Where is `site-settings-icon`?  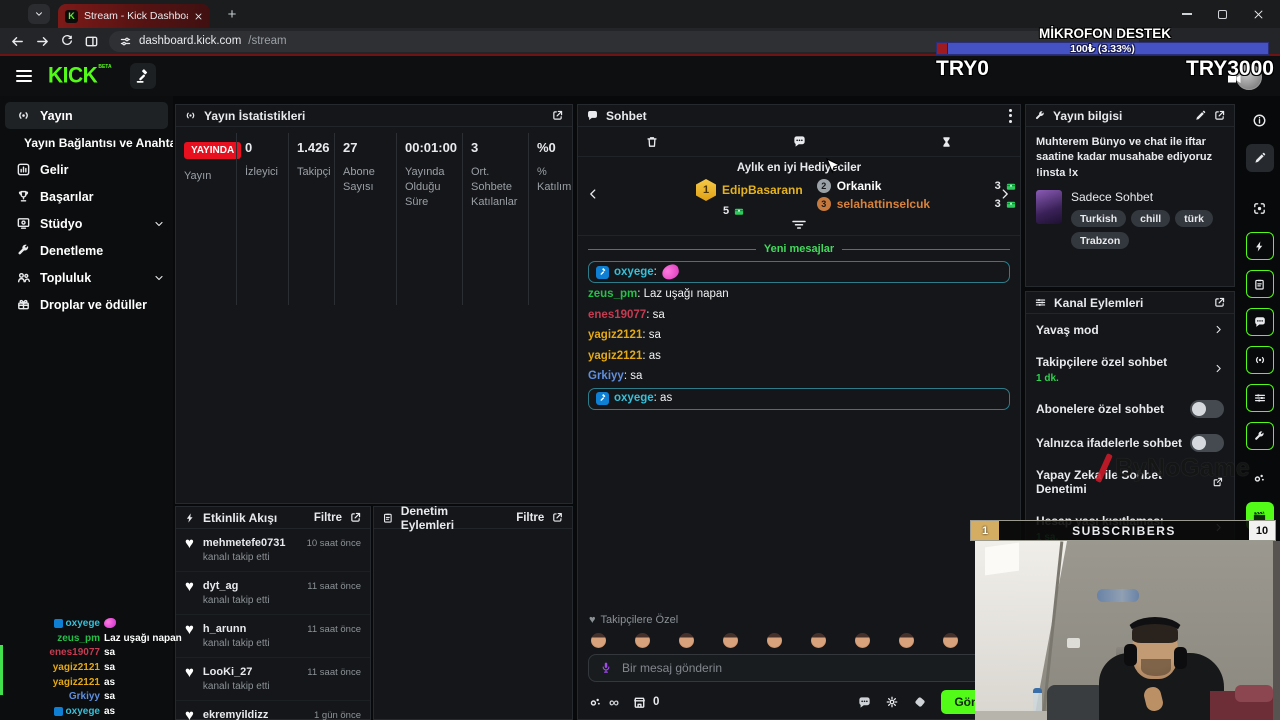
site-settings-icon is located at coordinates (125, 41).